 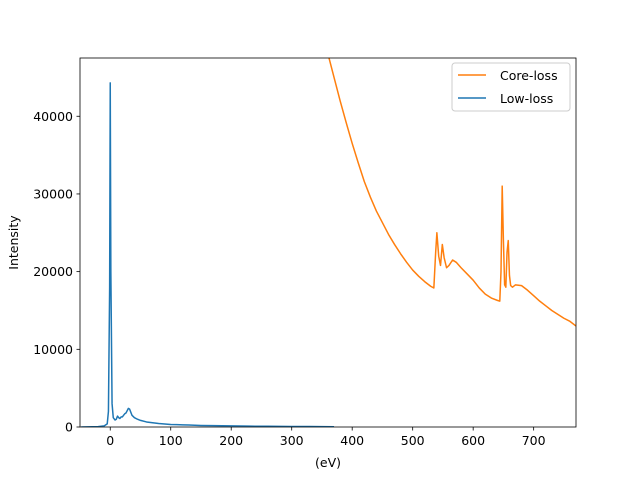 What do you see at coordinates (511, 87) in the screenshot?
I see `legend: Core-loss Low-loss` at bounding box center [511, 87].